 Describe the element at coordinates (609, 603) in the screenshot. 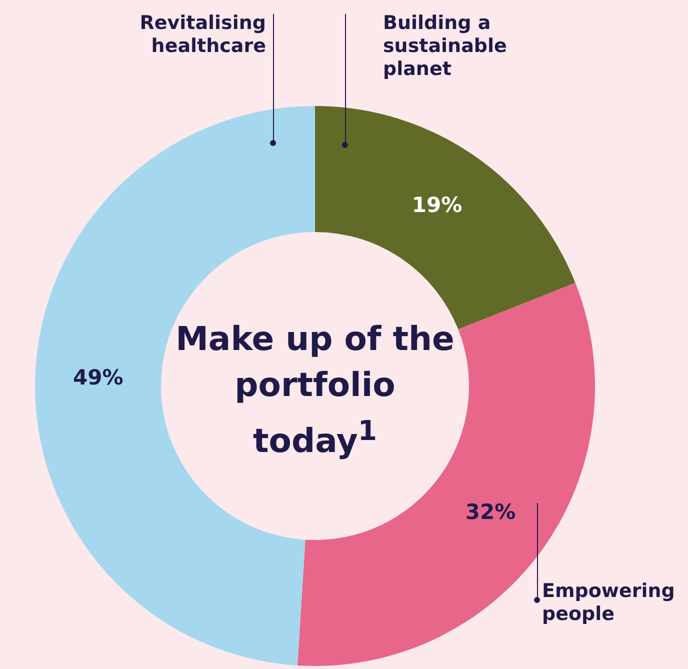

I see `slice-label: Empowering people` at that location.